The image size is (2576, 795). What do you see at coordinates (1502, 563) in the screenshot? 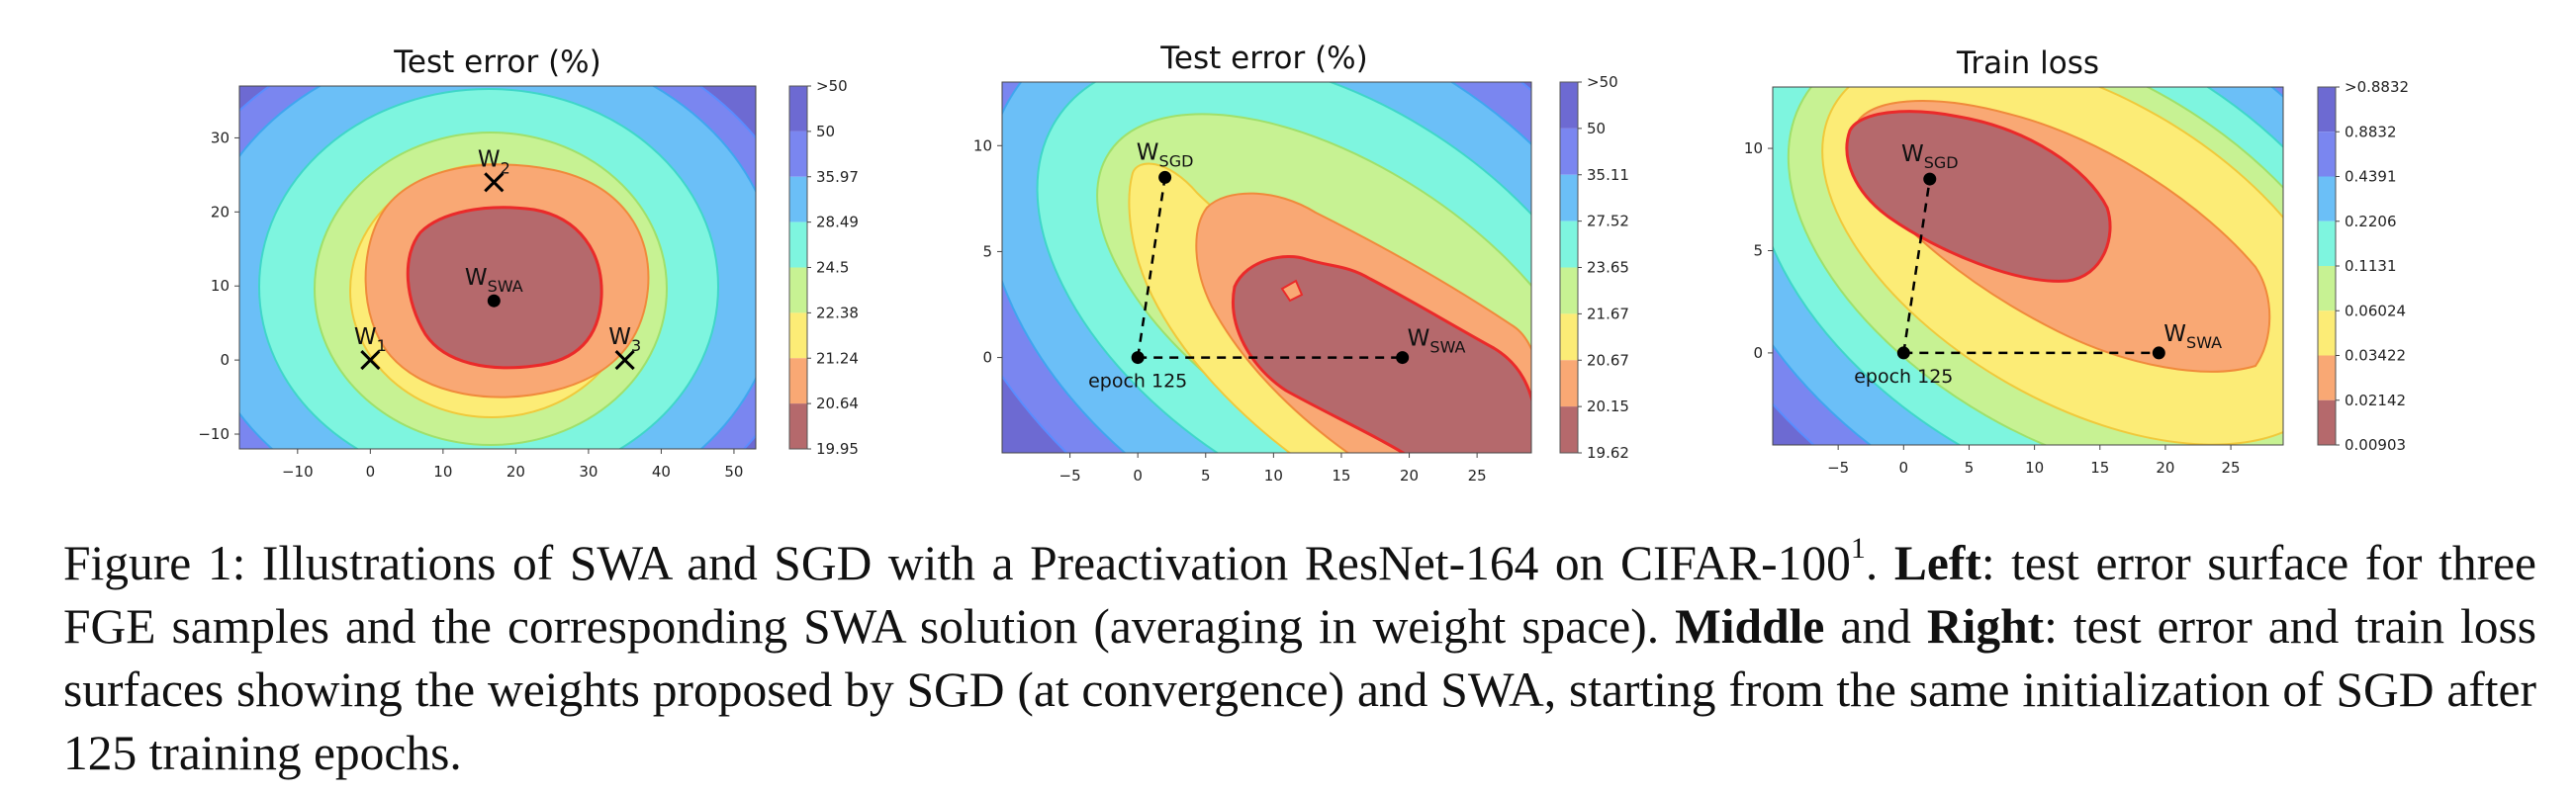
I see `caption-resnet-number: 164` at bounding box center [1502, 563].